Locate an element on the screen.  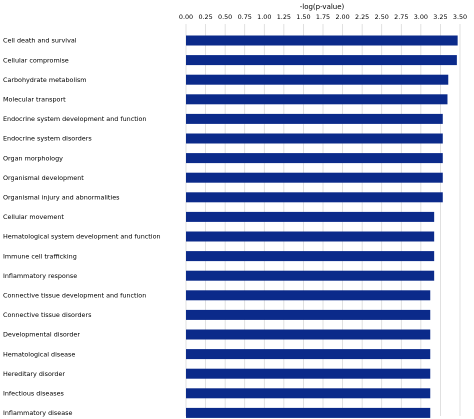
x-tick-label: 2.50 is located at coordinates (382, 17).